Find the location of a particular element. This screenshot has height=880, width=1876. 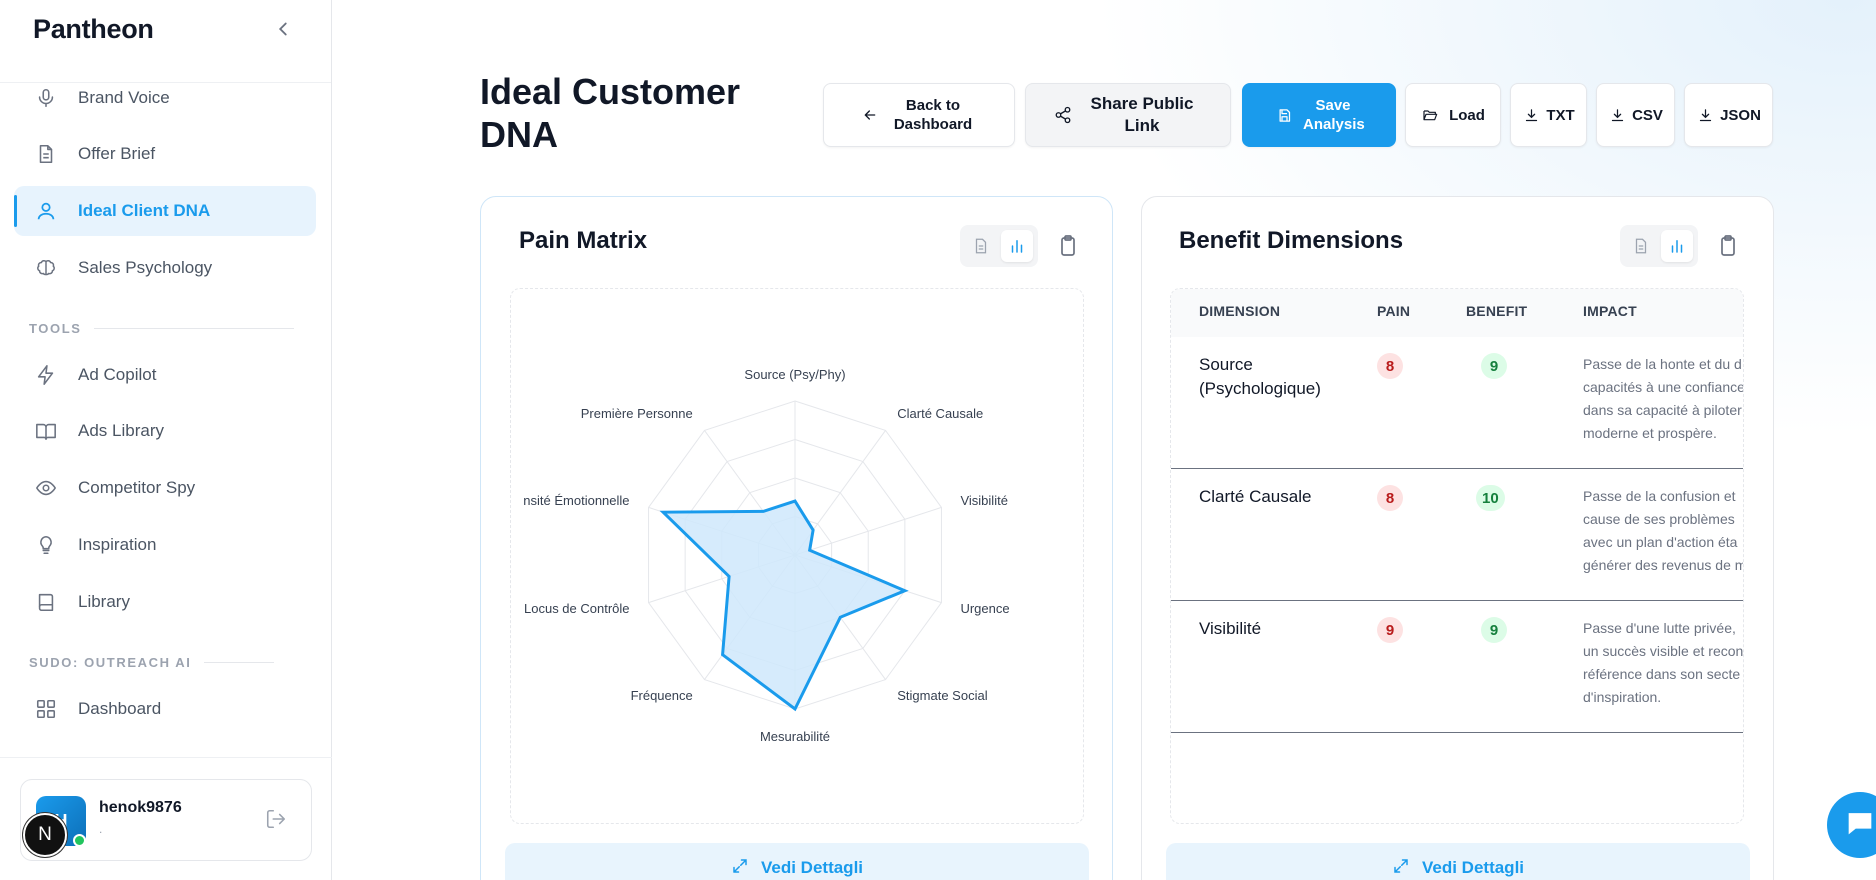

sidebar-item-offer-brief: Offer Brief is located at coordinates (165, 154).